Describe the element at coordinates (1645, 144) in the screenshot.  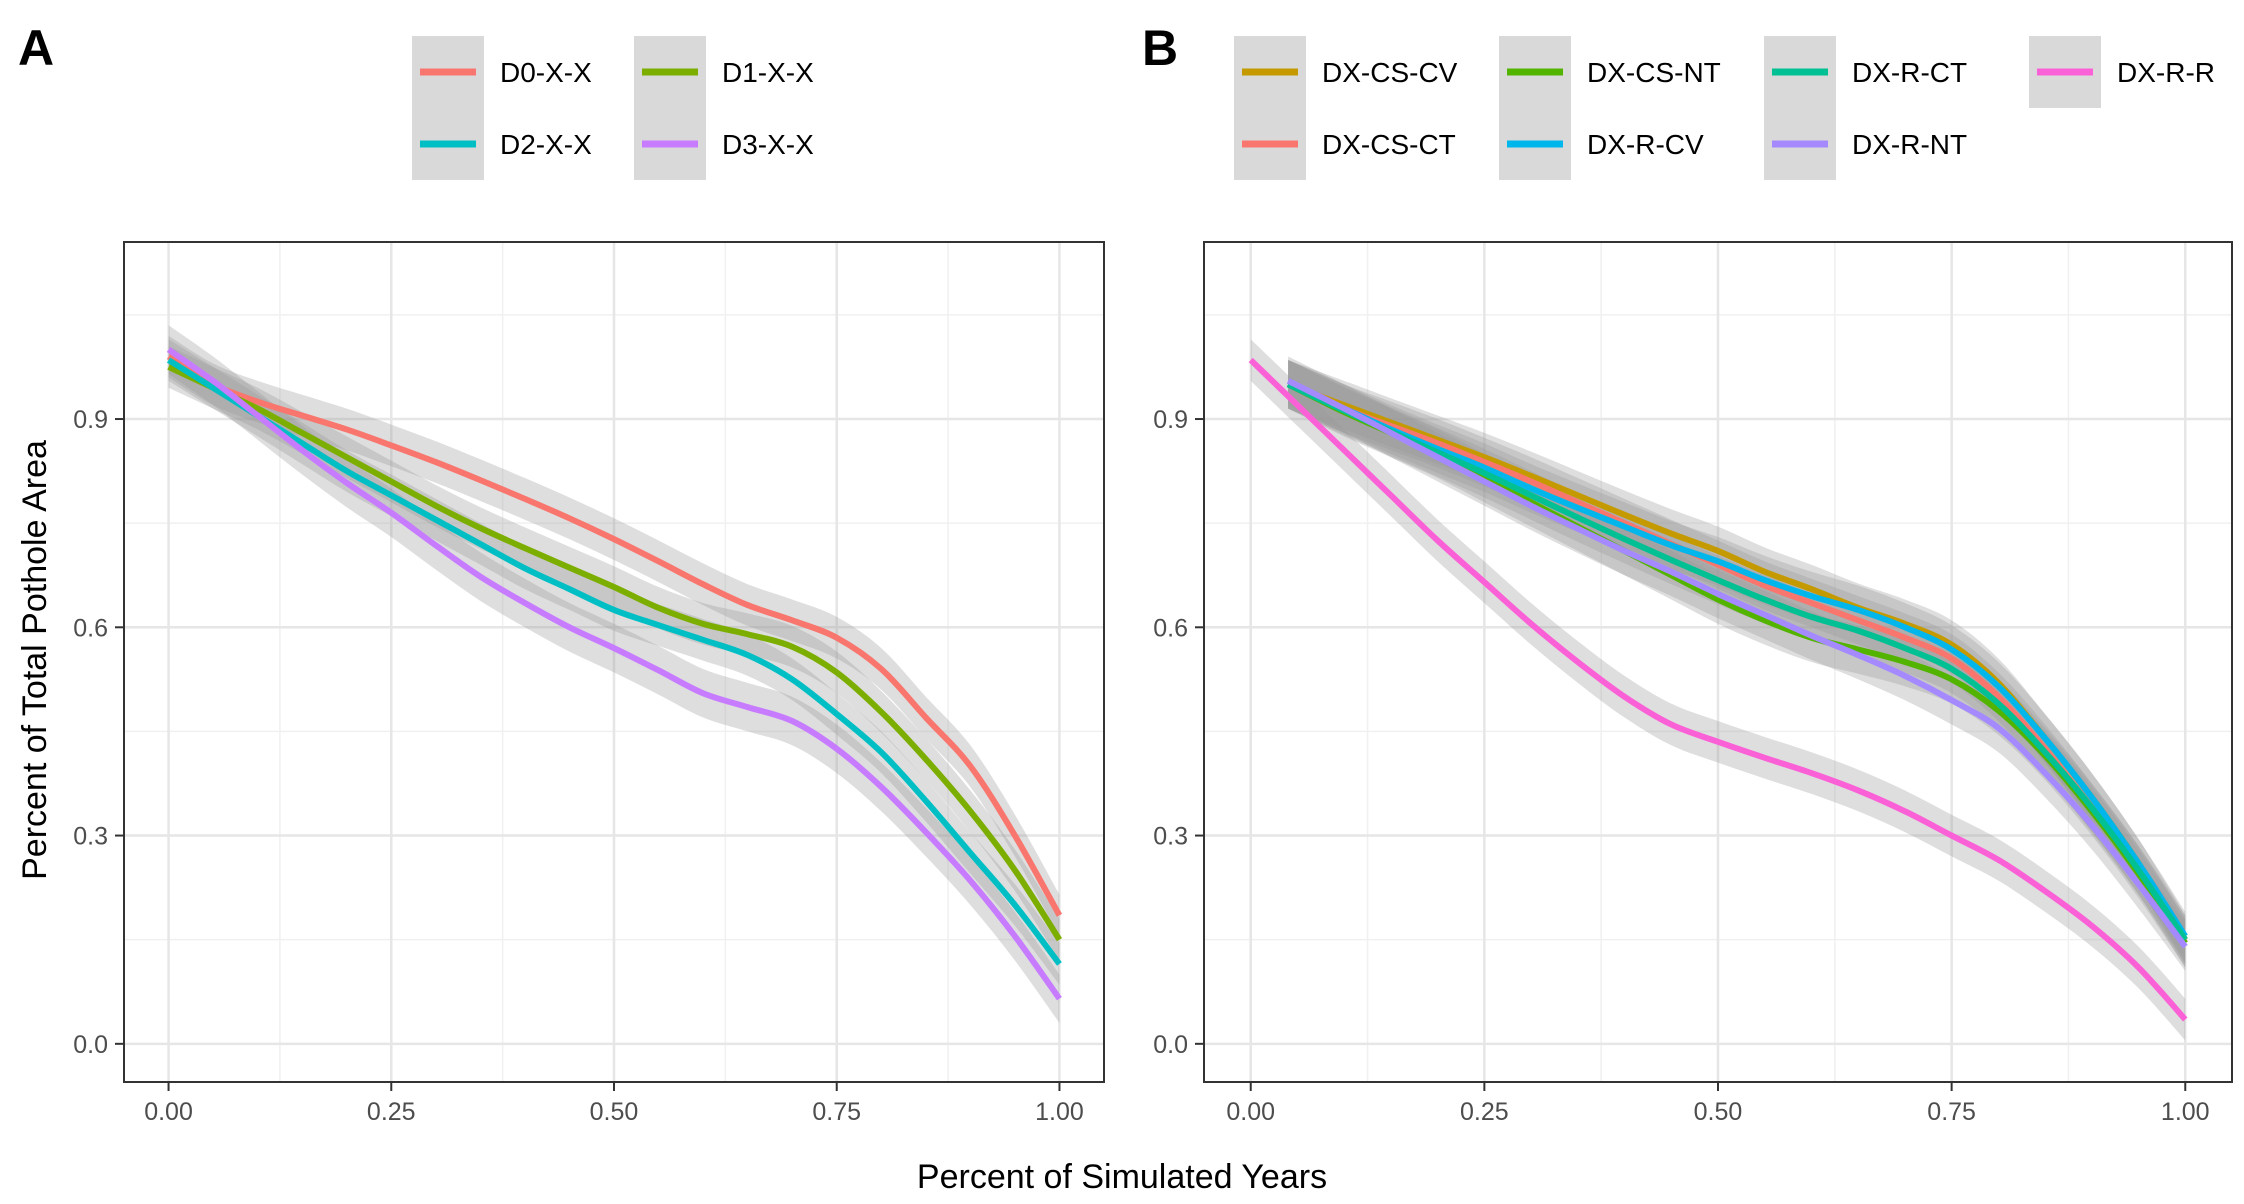
I see `legend-label: DX-R-CV` at that location.